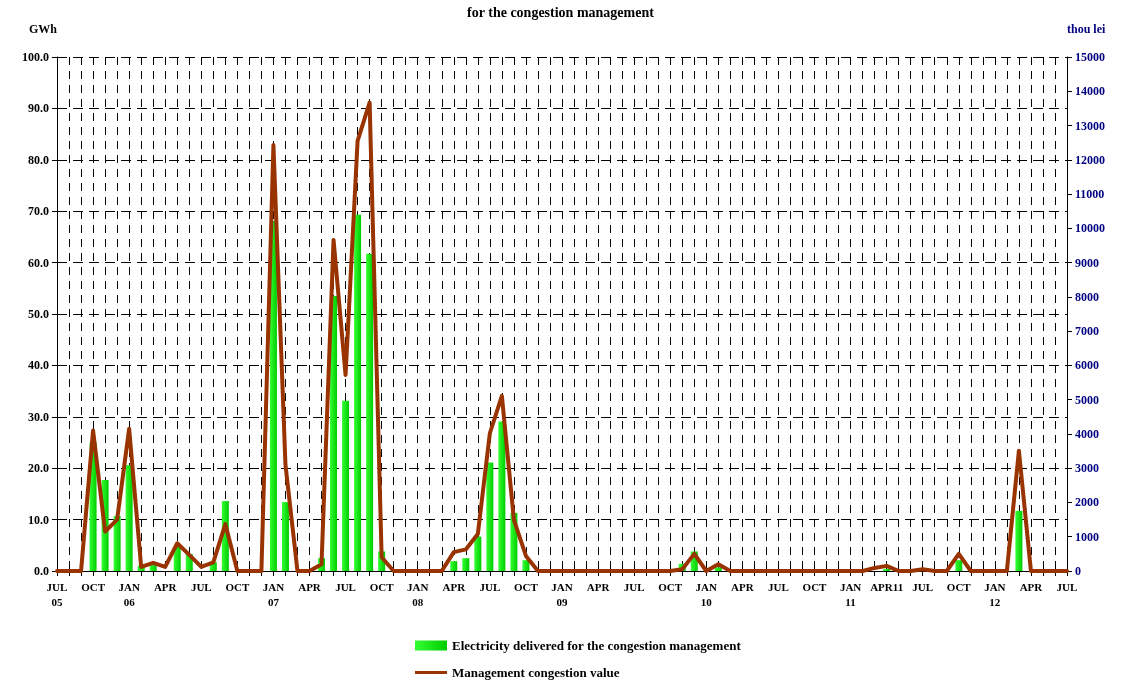  What do you see at coordinates (706, 594) in the screenshot?
I see `x-tick-label: JAN 10` at bounding box center [706, 594].